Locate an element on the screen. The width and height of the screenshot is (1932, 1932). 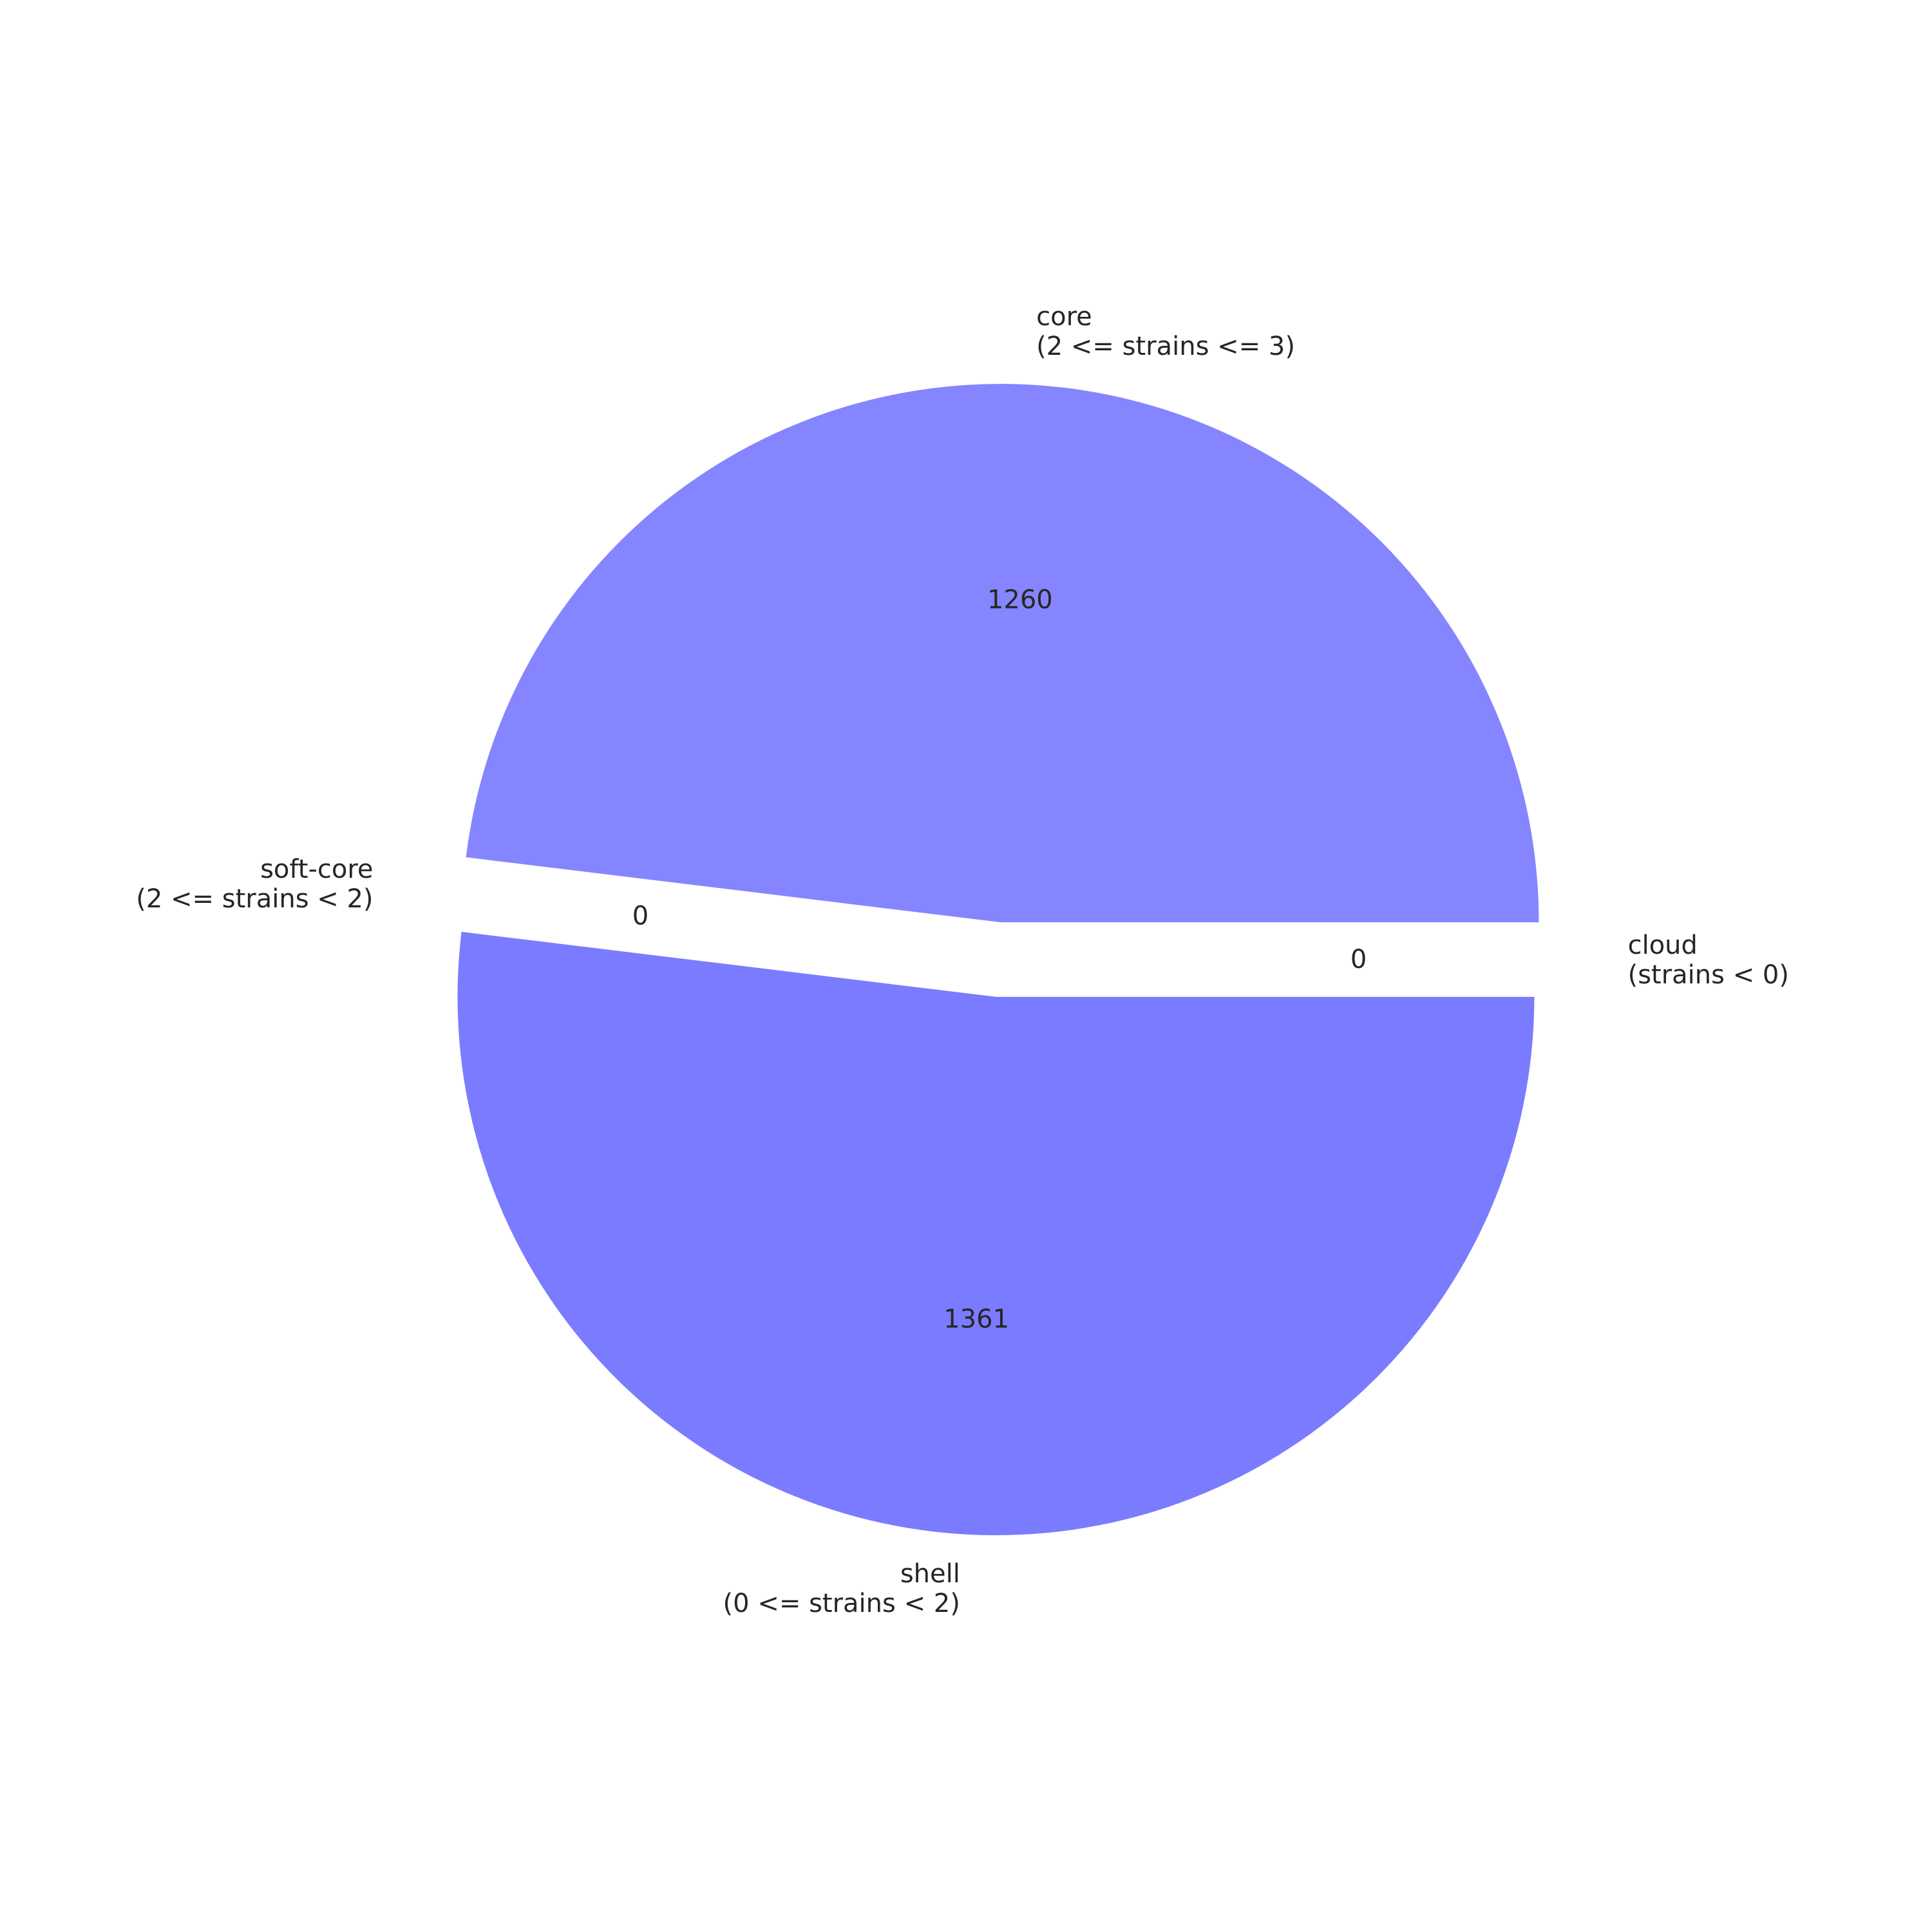
category-label-name: core is located at coordinates (1064, 317).